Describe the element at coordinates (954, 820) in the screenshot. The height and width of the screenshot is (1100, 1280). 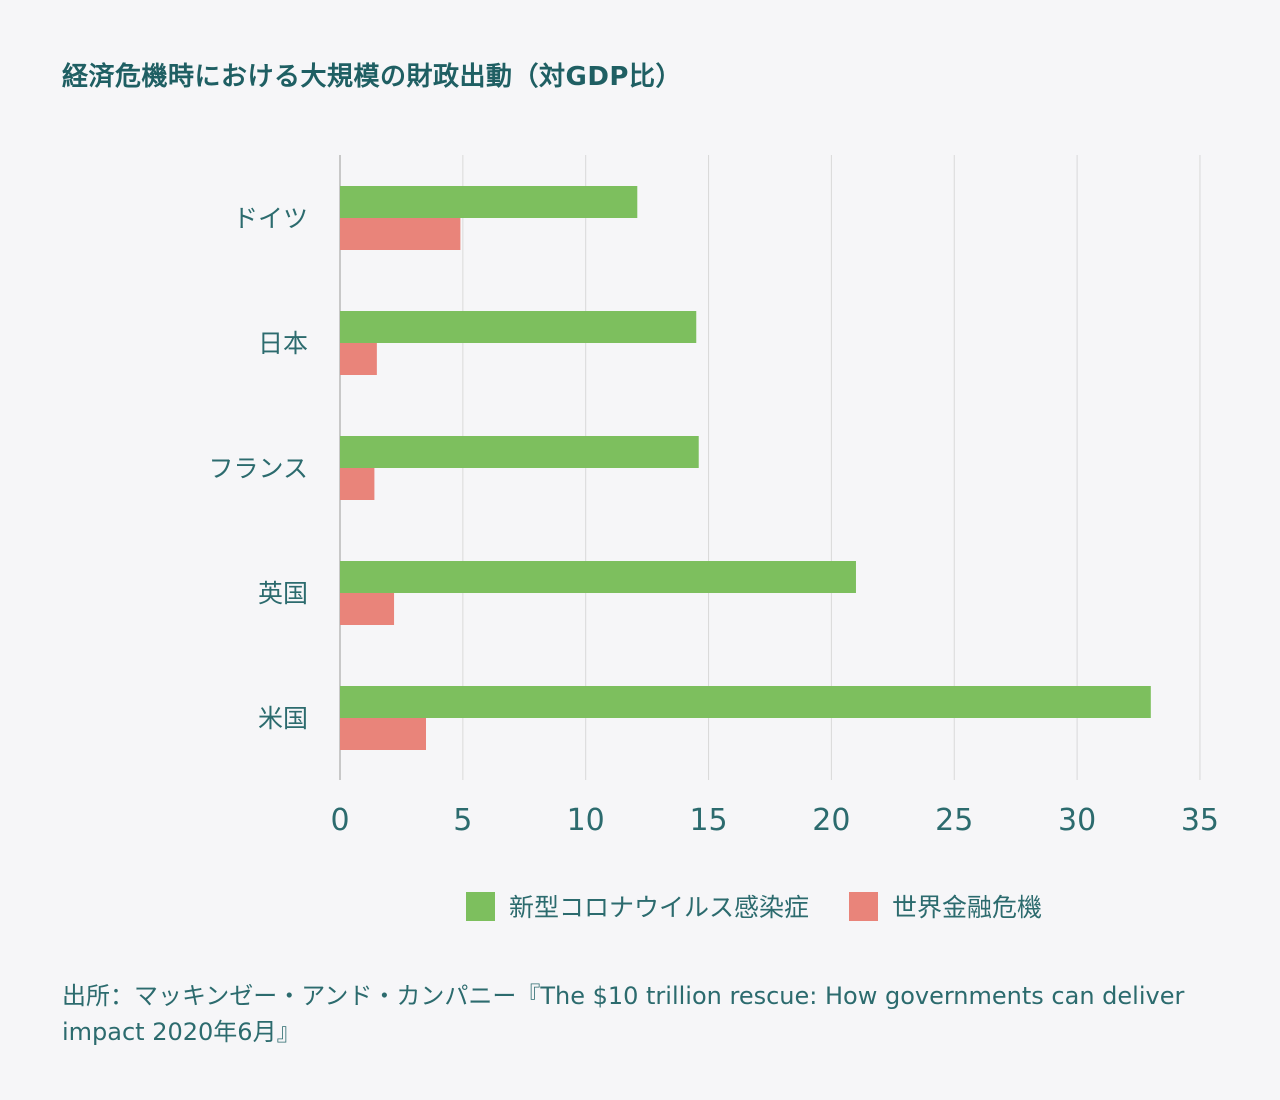
I see `x-tick-label: 25` at that location.